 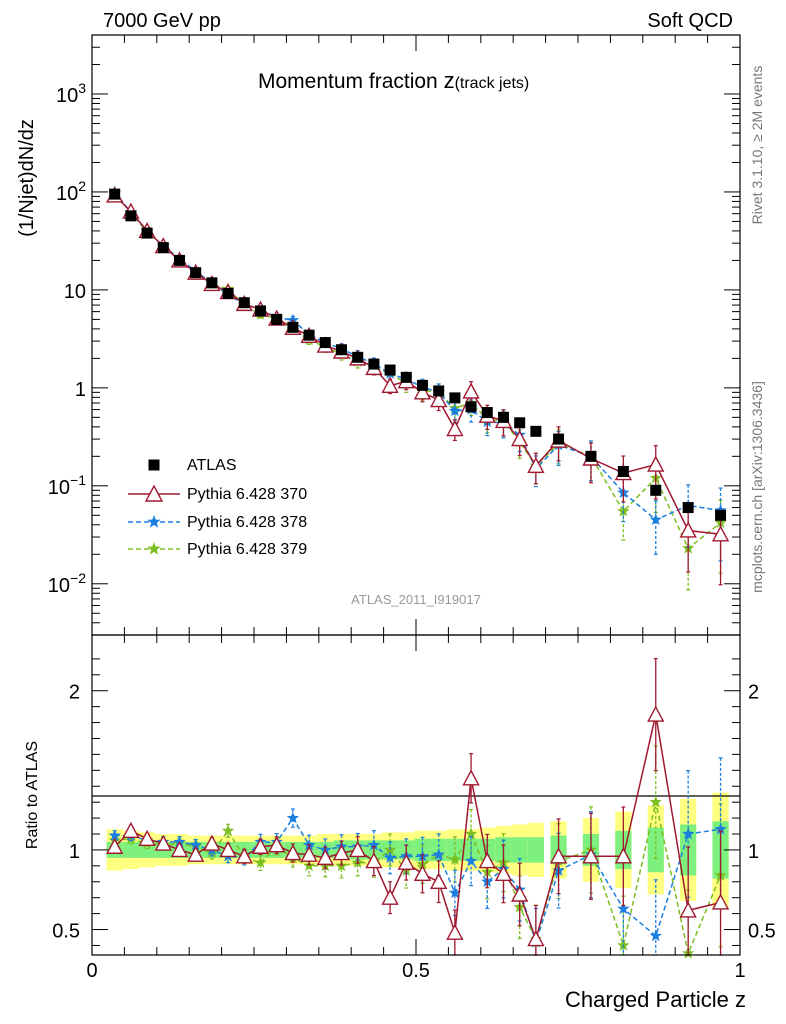 What do you see at coordinates (71, 191) in the screenshot?
I see `main-y-tick-label: 10²` at bounding box center [71, 191].